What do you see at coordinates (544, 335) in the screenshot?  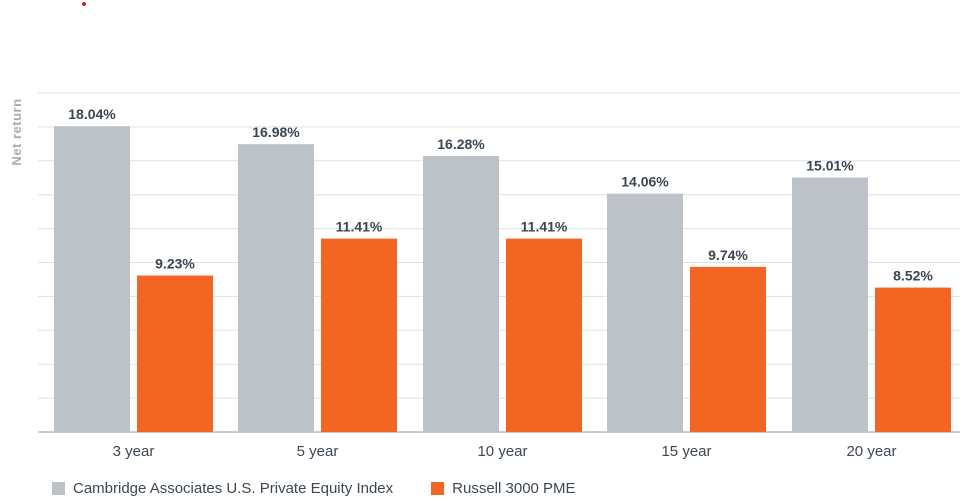 I see `bar-series-2-10-year` at bounding box center [544, 335].